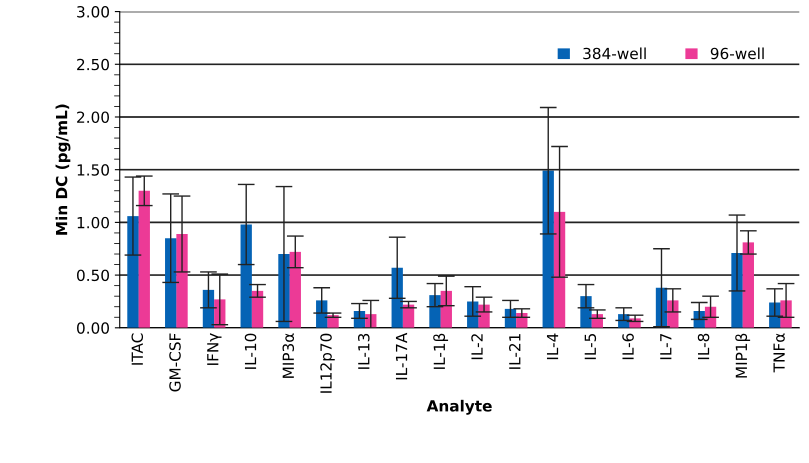  I want to click on x-tick-label: IL-1β, so click(440, 351).